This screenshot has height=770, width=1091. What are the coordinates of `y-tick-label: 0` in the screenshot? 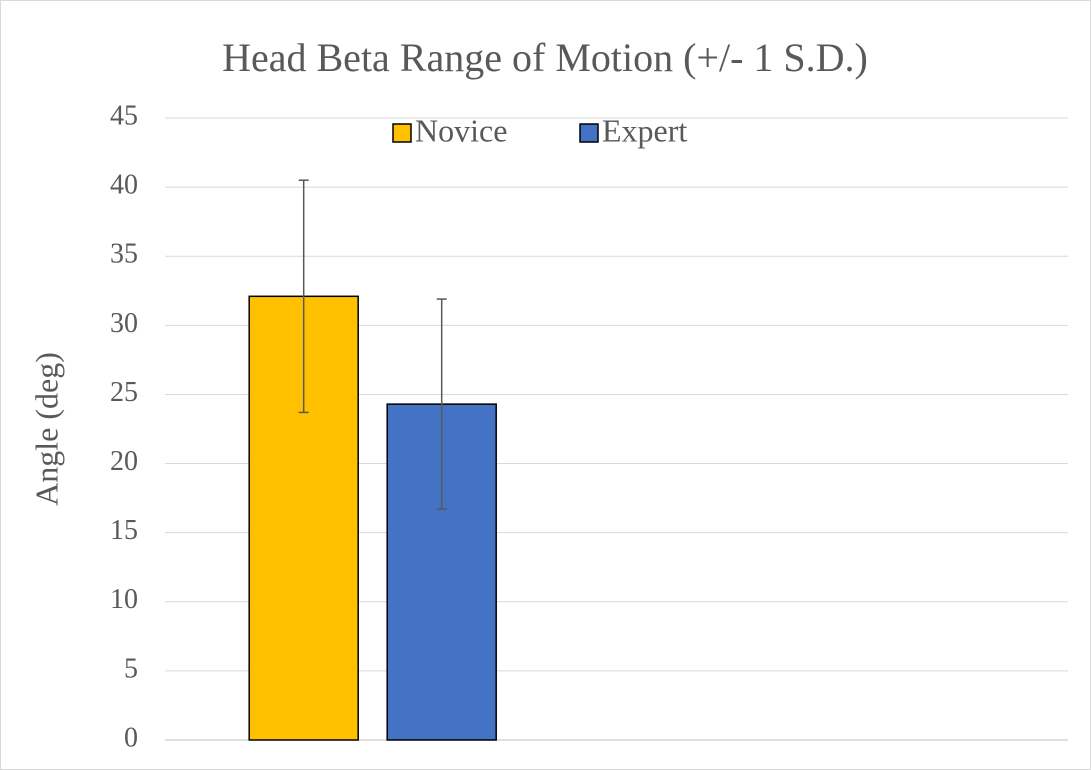 It's located at (131, 737).